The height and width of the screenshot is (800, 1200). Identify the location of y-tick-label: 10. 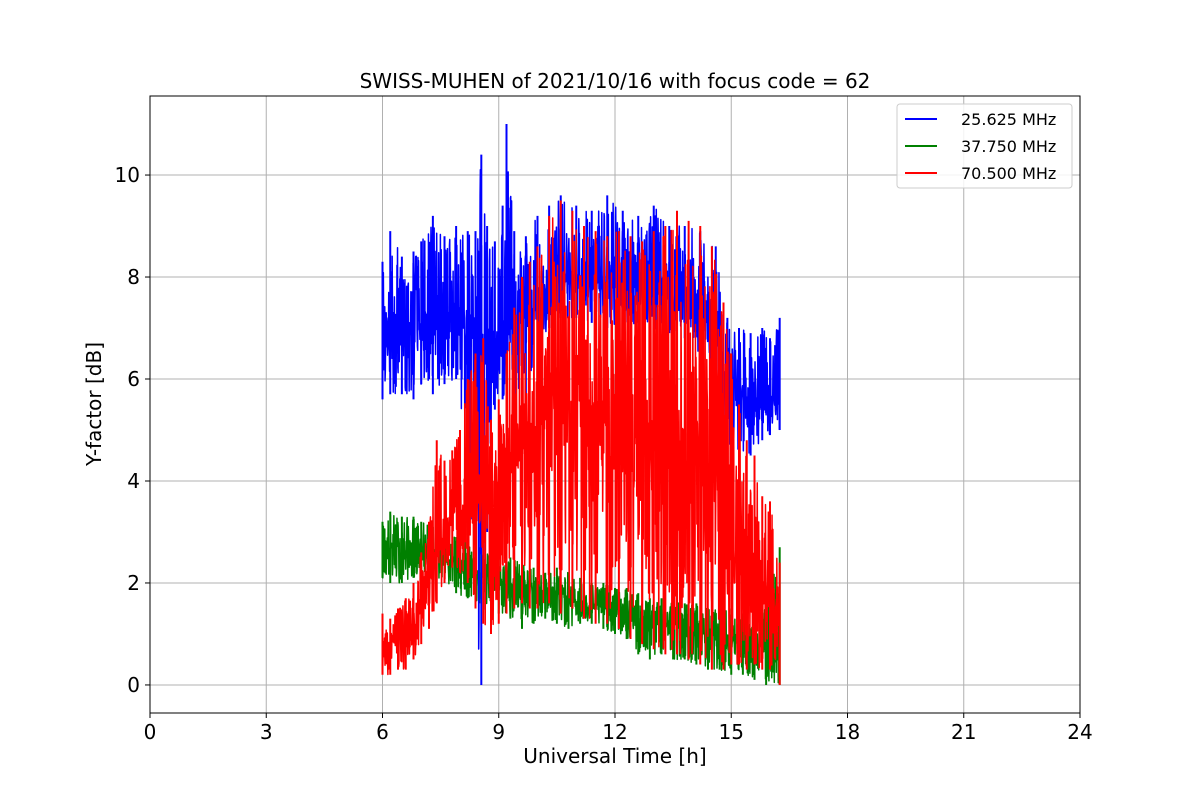
(127, 175).